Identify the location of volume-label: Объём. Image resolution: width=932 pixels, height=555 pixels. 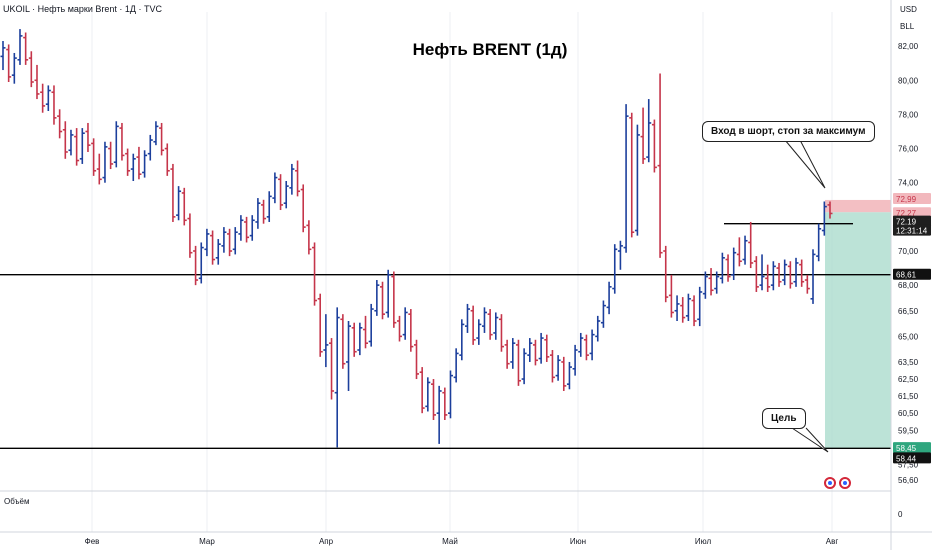
(17, 501).